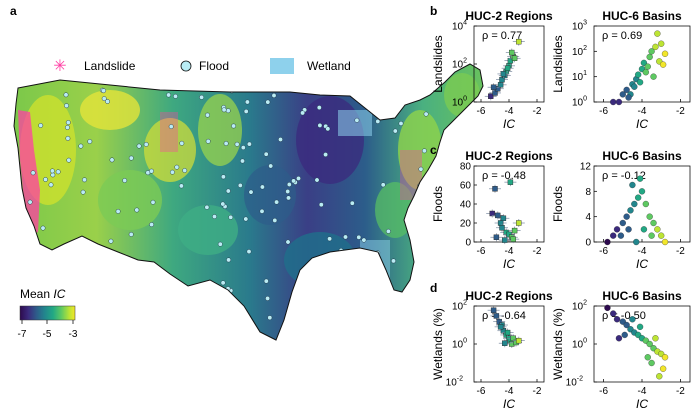 The width and height of the screenshot is (700, 413). What do you see at coordinates (509, 296) in the screenshot?
I see `subplot-title: HUC-2 Regions` at bounding box center [509, 296].